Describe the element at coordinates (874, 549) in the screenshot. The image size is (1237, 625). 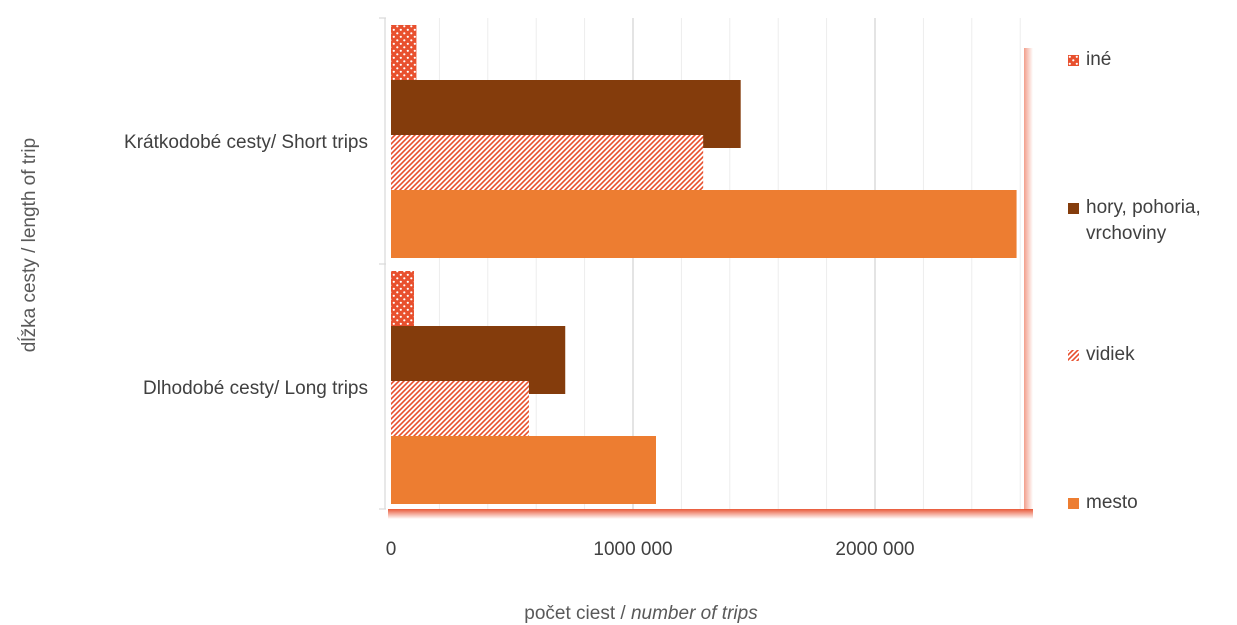
I see `x-tick-label: 2000 000` at that location.